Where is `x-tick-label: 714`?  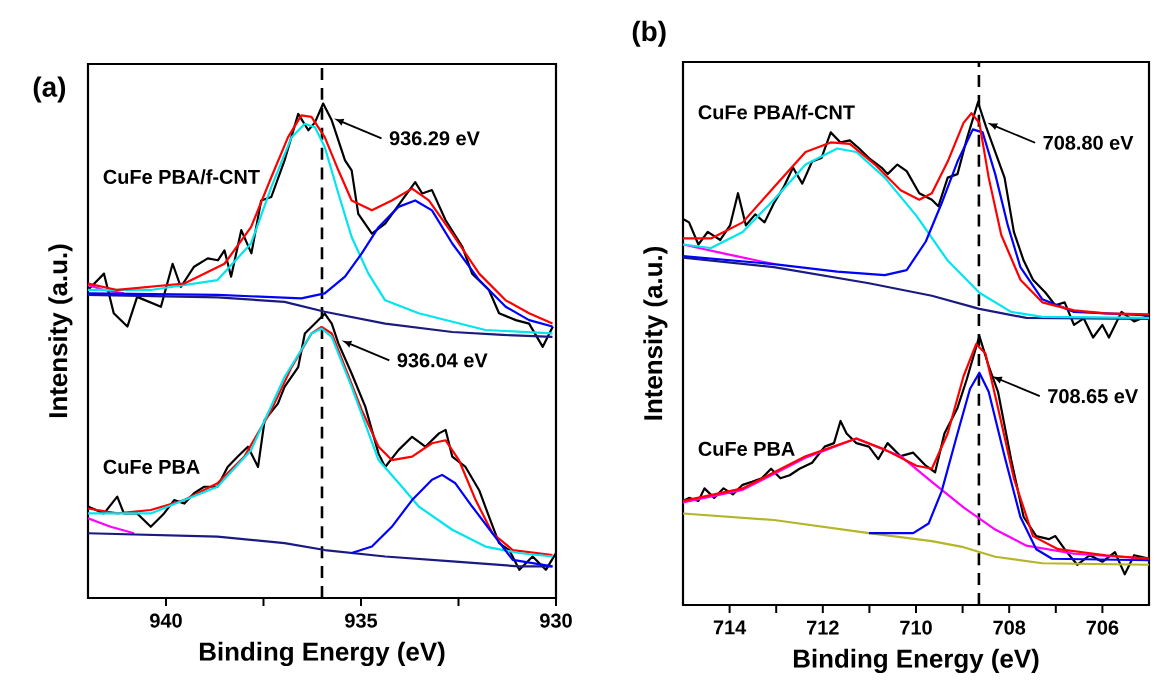 x-tick-label: 714 is located at coordinates (730, 627).